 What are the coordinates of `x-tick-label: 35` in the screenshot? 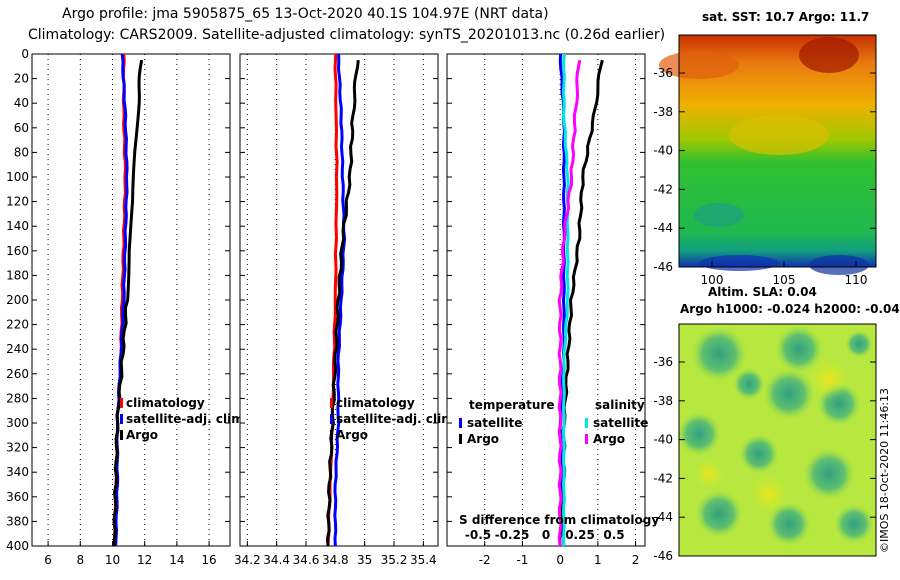 It's located at (364, 560).